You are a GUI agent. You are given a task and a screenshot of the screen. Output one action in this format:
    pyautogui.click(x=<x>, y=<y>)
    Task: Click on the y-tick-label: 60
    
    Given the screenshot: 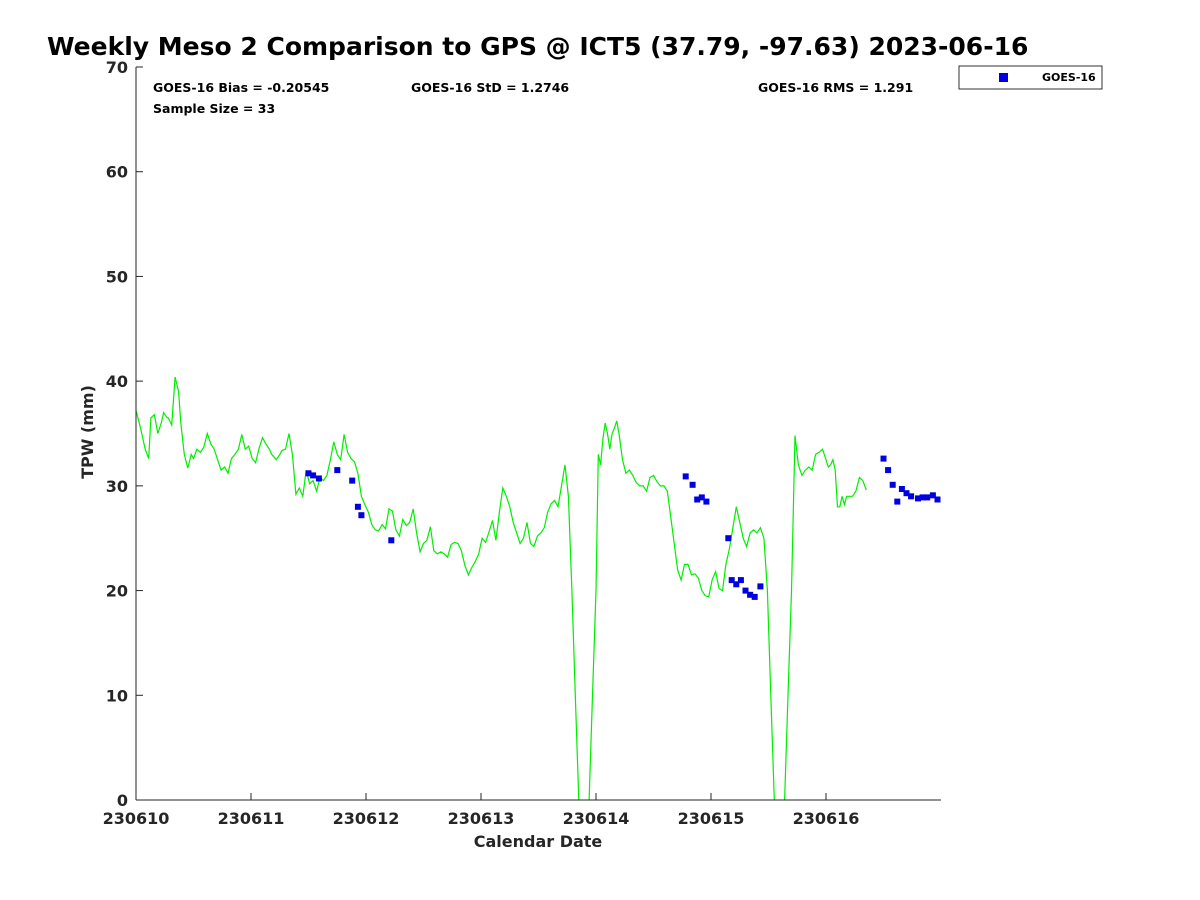 What is the action you would take?
    pyautogui.click(x=117, y=172)
    